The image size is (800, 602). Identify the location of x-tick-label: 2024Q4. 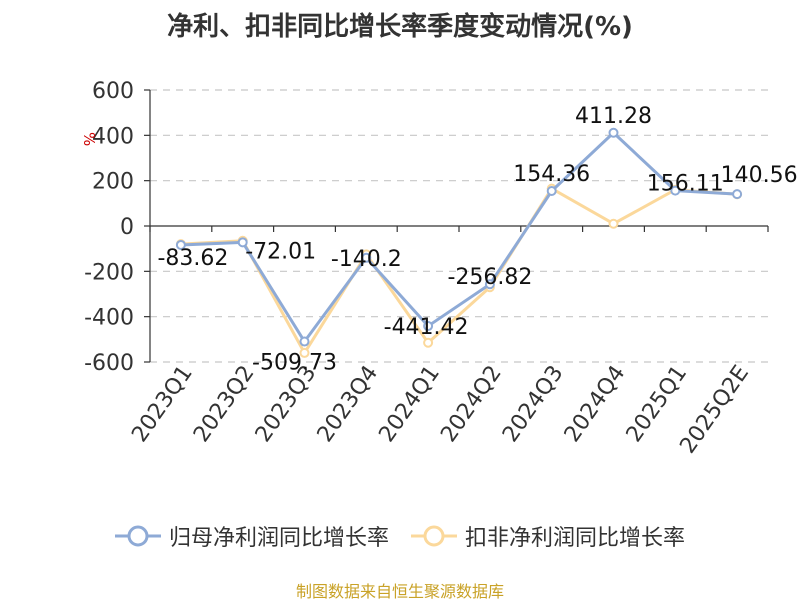
(595, 404).